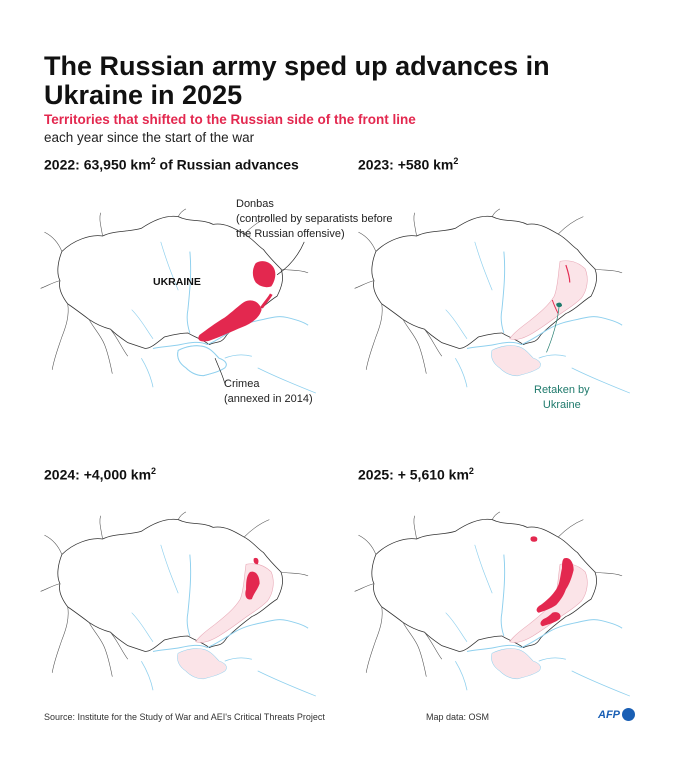  What do you see at coordinates (171, 164) in the screenshot?
I see `panel-title-2022: 2022: 63,950 km2 of Russian advances` at bounding box center [171, 164].